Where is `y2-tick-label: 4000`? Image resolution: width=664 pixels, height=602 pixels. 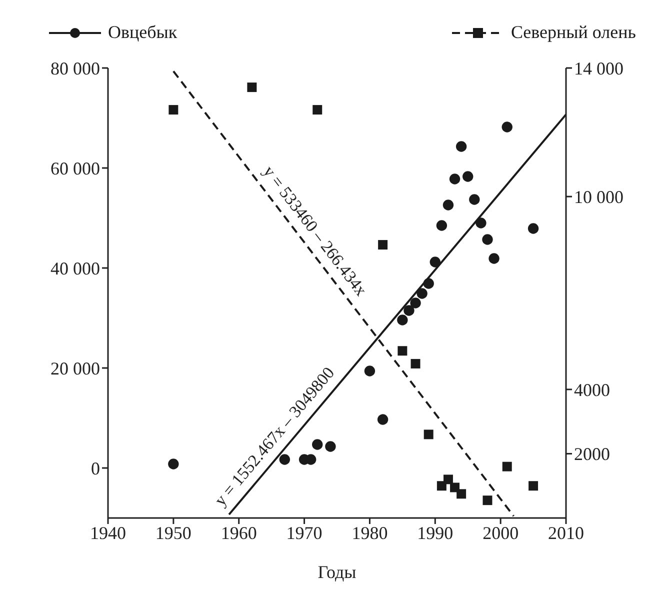
y2-tick-label: 4000 is located at coordinates (592, 390).